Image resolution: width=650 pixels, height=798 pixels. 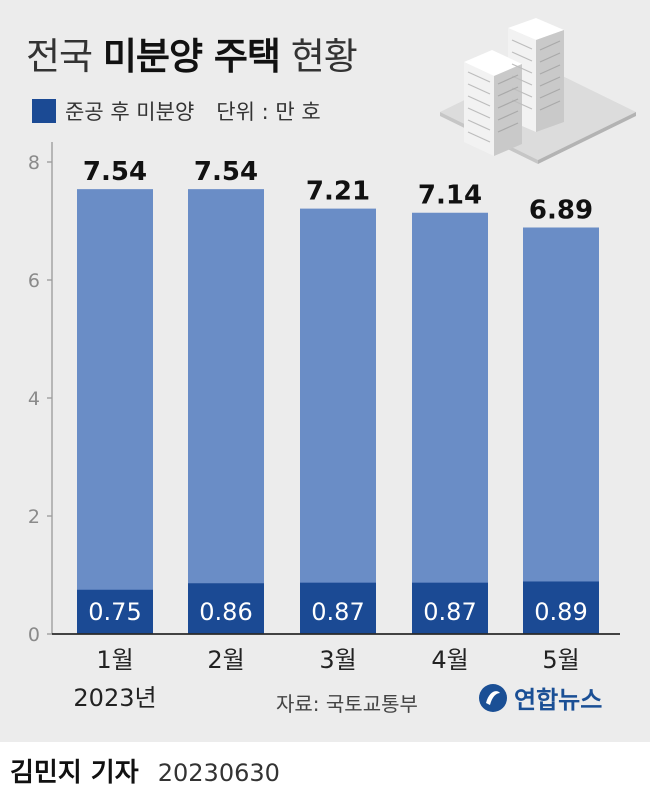 I want to click on completed-value-label: 0.75, so click(x=114, y=612).